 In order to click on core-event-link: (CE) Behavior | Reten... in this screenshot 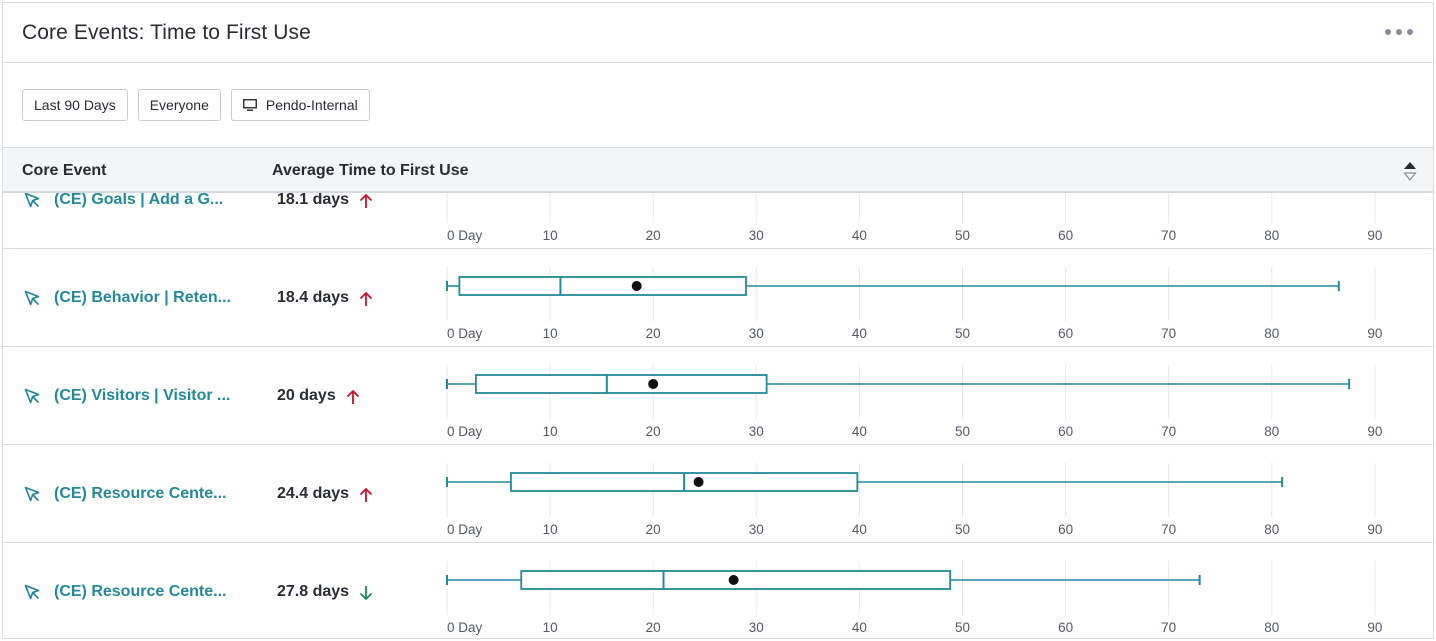, I will do `click(142, 297)`.